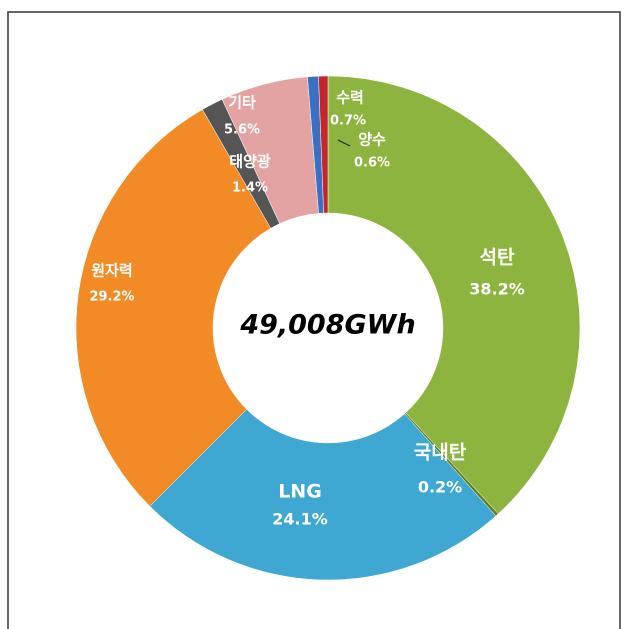 The width and height of the screenshot is (628, 629). What do you see at coordinates (440, 453) in the screenshot?
I see `slice-label: 국내탄` at bounding box center [440, 453].